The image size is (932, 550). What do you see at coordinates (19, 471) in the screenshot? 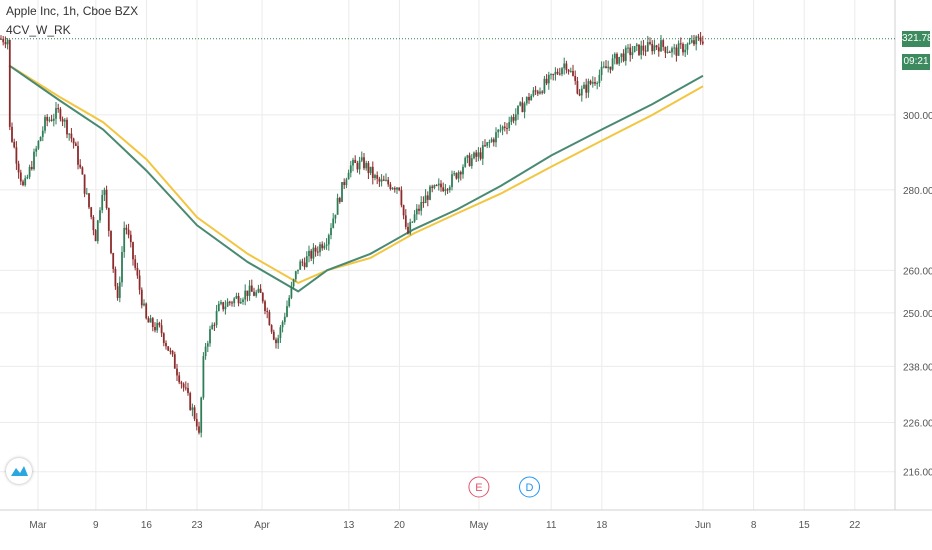
I see `tradingview-logo-icon` at bounding box center [19, 471].